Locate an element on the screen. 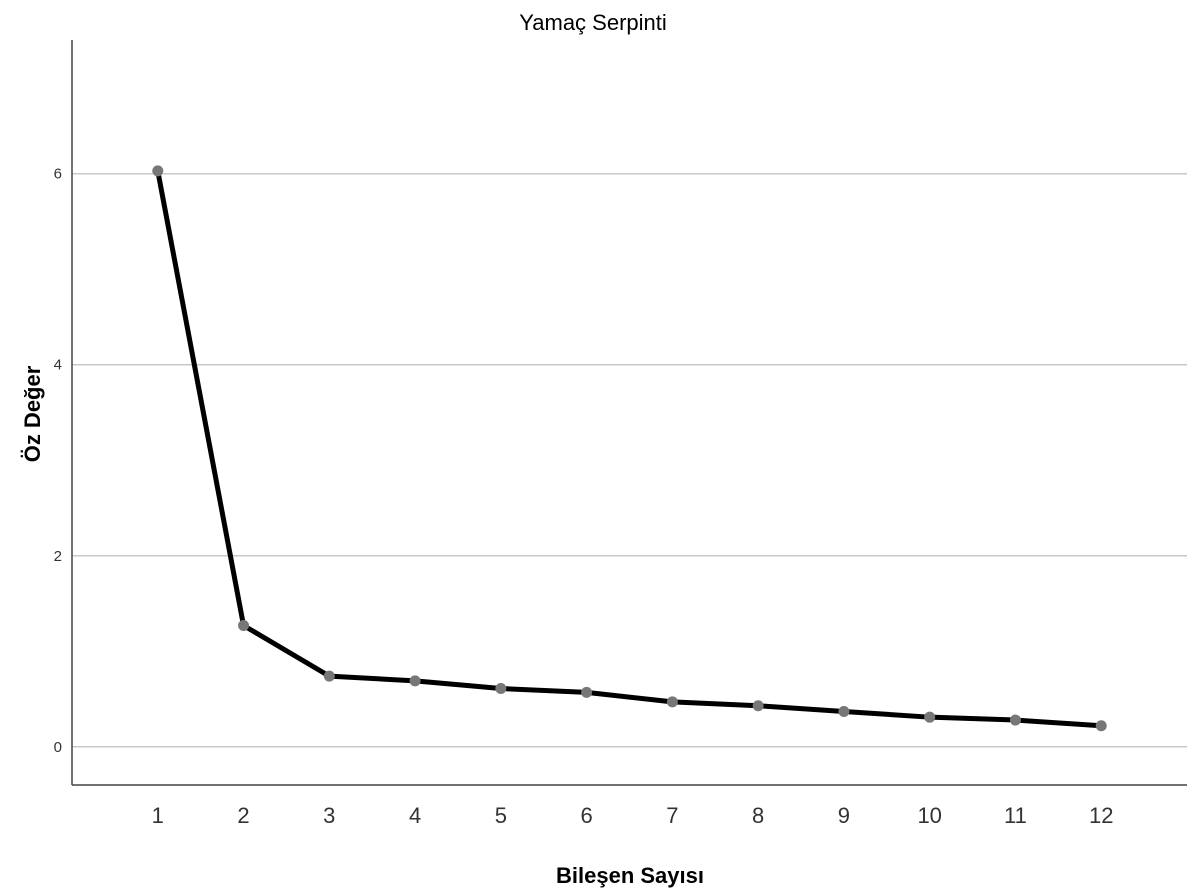  x-tick-labels: 1 2 3 4 5 6 7 8 9 10 11 12 is located at coordinates (633, 815).